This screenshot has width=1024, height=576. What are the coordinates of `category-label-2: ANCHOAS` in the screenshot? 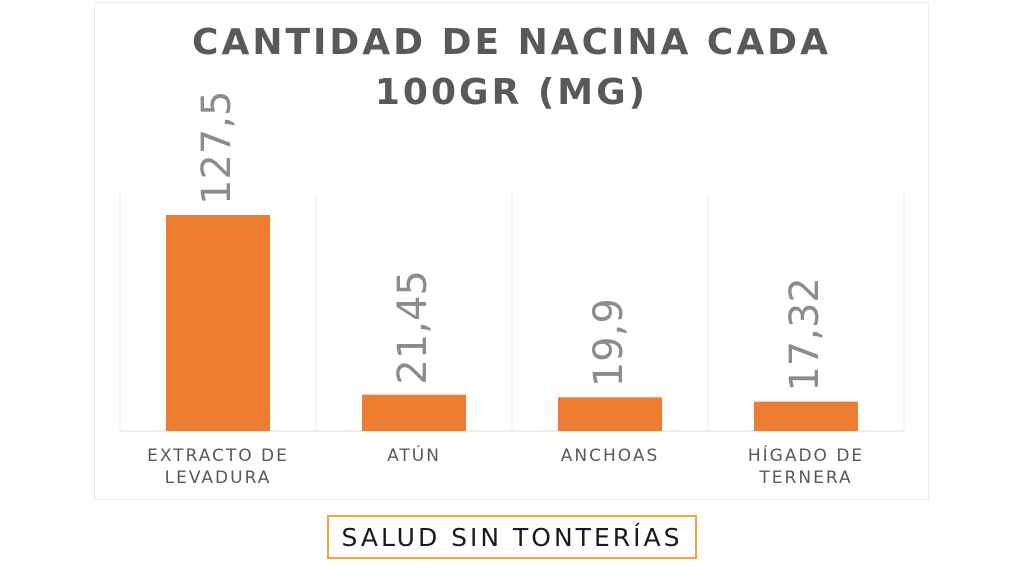 It's located at (610, 456).